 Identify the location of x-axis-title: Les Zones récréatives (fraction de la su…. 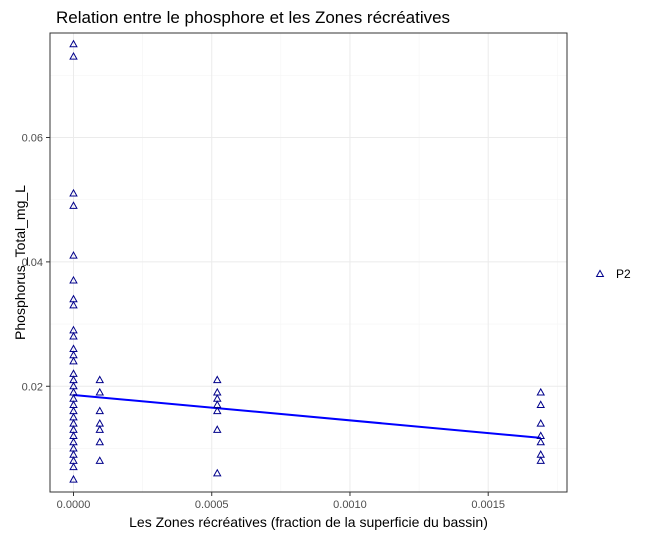
(308, 522).